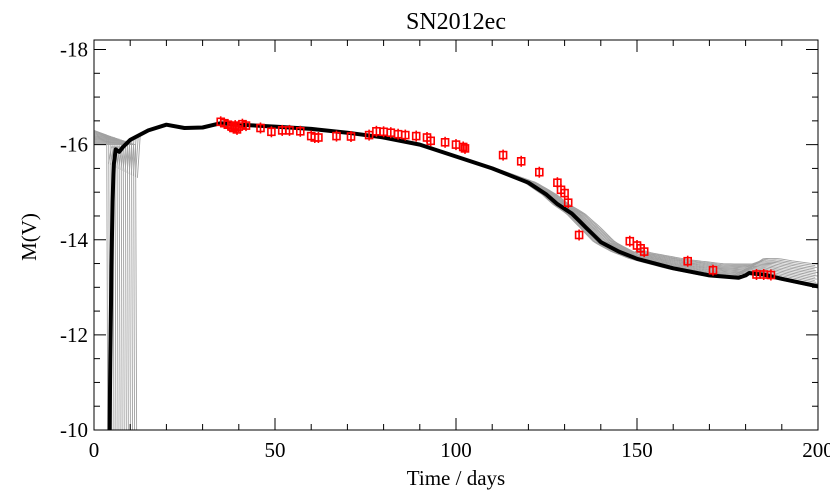 The image size is (830, 491). What do you see at coordinates (275, 450) in the screenshot?
I see `x-tick-label: 50` at bounding box center [275, 450].